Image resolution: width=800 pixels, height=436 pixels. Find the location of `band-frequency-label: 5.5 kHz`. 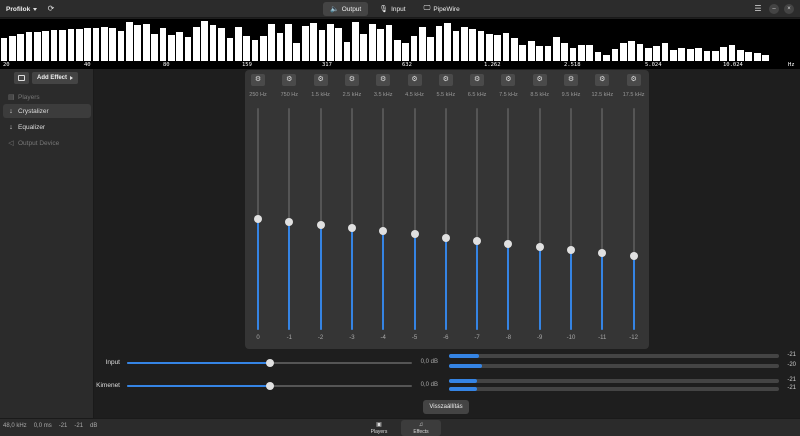

band-frequency-label: 5.5 kHz is located at coordinates (446, 95).